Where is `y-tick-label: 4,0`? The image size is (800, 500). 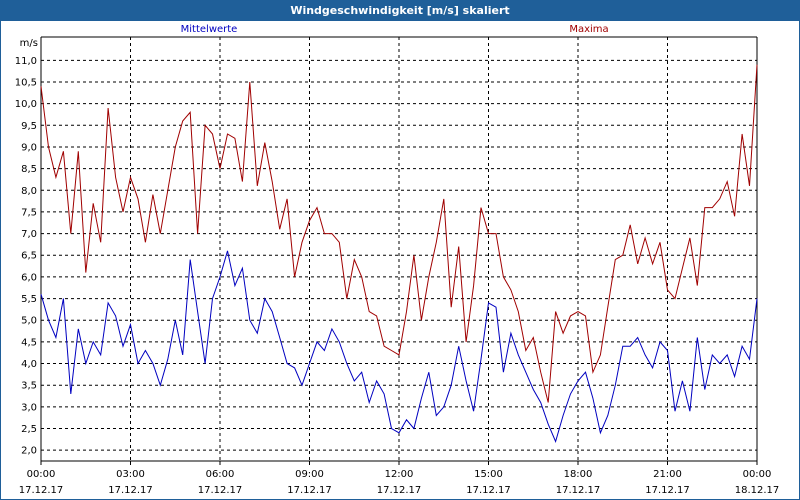
y-tick-label: 4,0 is located at coordinates (29, 364).